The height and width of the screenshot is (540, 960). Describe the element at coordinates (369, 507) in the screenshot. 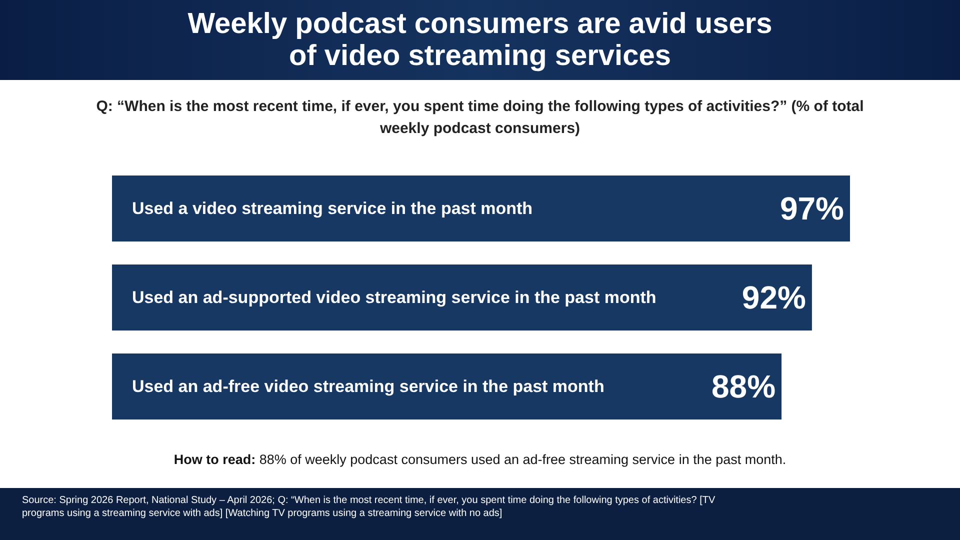

I see `source-note: Source: Spring 2026 Report, National Study – April 2026; Q: “When is the most recent time, if ever, you spent time doing the following types of activities? [TV programs using a streaming service with ads] [Watching TV programs using a streaming service with no ads]` at that location.